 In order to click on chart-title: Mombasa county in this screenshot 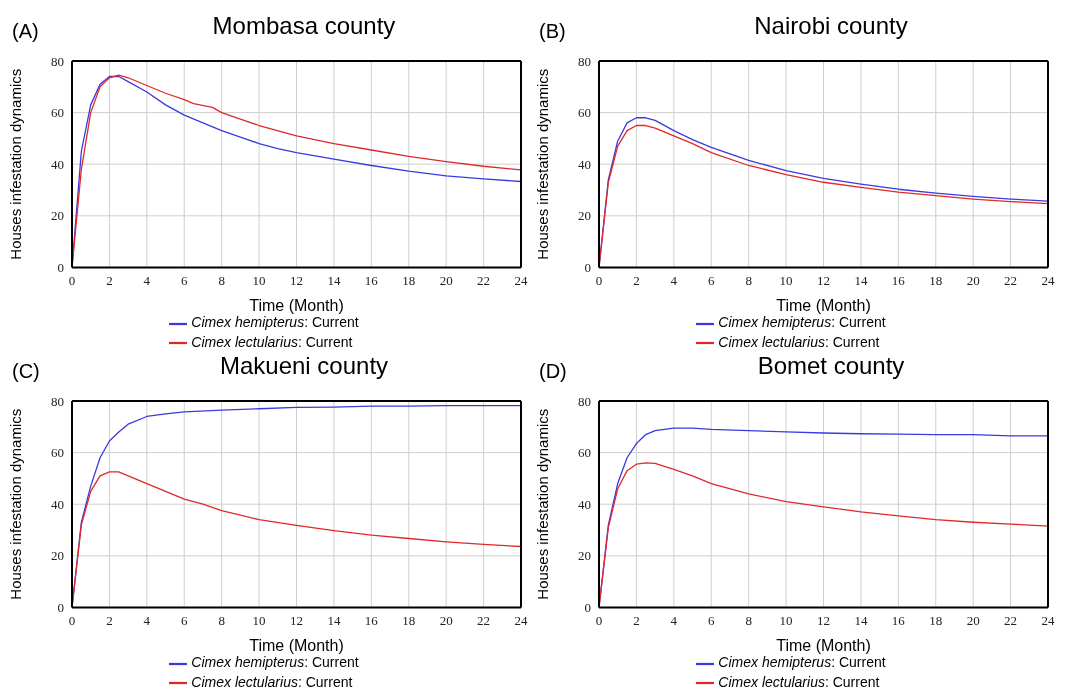, I will do `click(304, 25)`.